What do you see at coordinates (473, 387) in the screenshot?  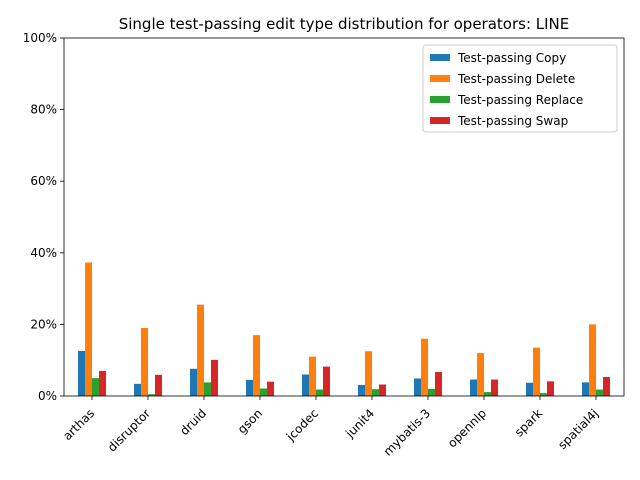 I see `bar-test-passing-copy-opennlp` at bounding box center [473, 387].